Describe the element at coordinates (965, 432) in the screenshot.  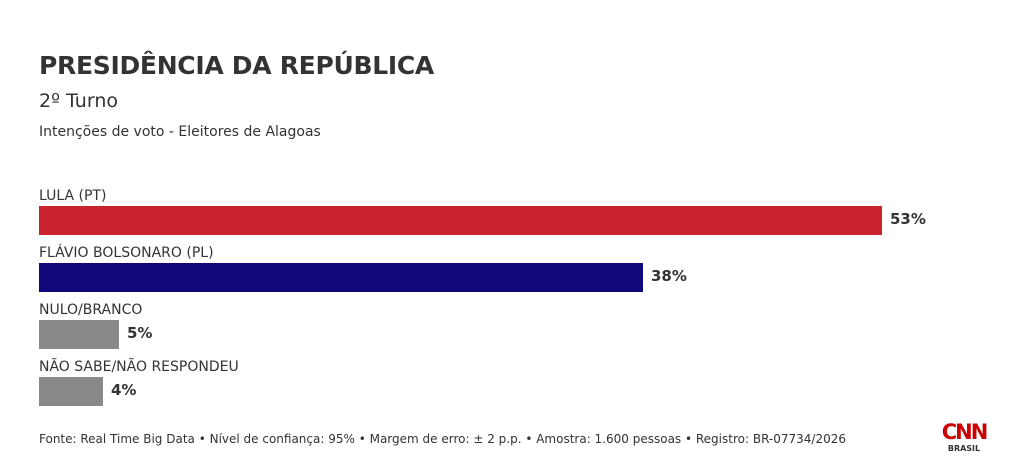
I see `logo-wordmark: CNN` at that location.